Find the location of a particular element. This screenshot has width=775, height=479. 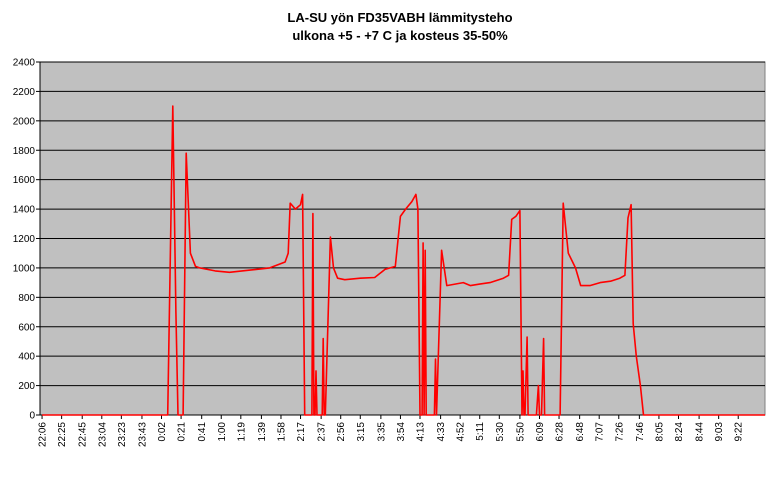

x-tick-label: 23:04 is located at coordinates (102, 434).